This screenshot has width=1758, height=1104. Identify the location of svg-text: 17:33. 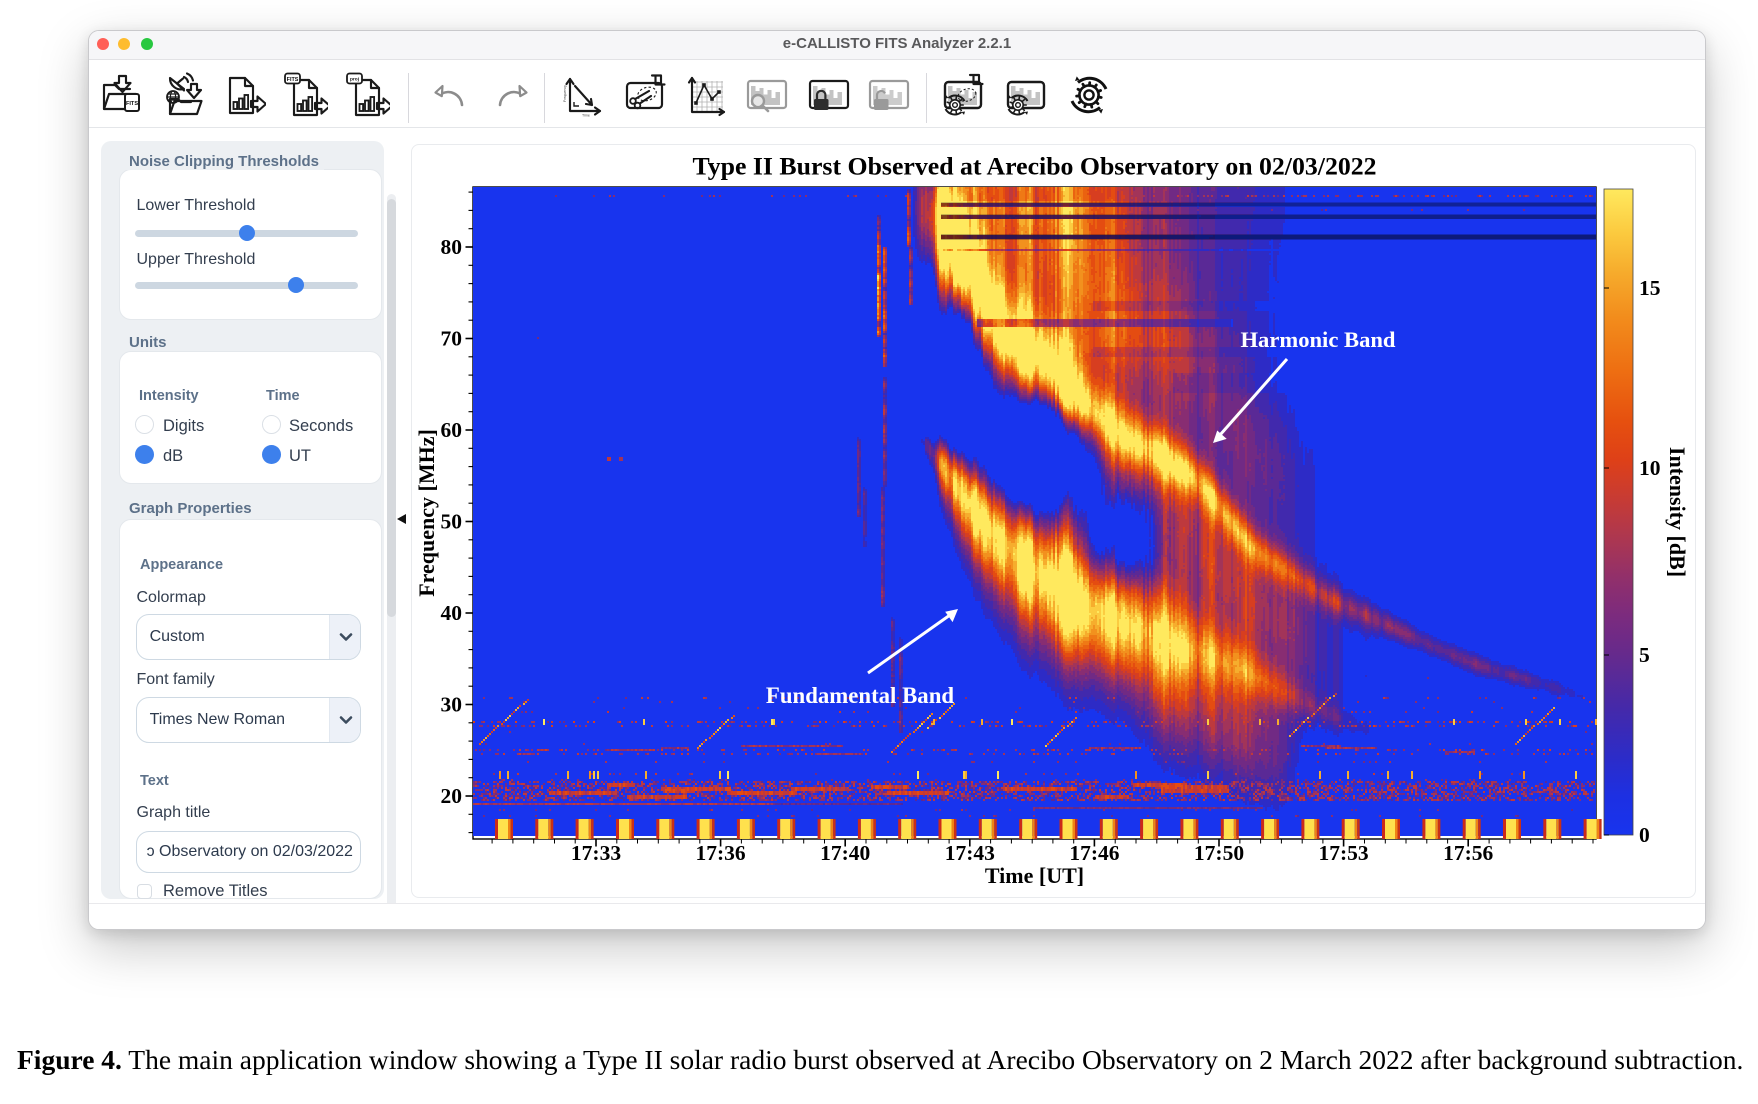
(596, 853).